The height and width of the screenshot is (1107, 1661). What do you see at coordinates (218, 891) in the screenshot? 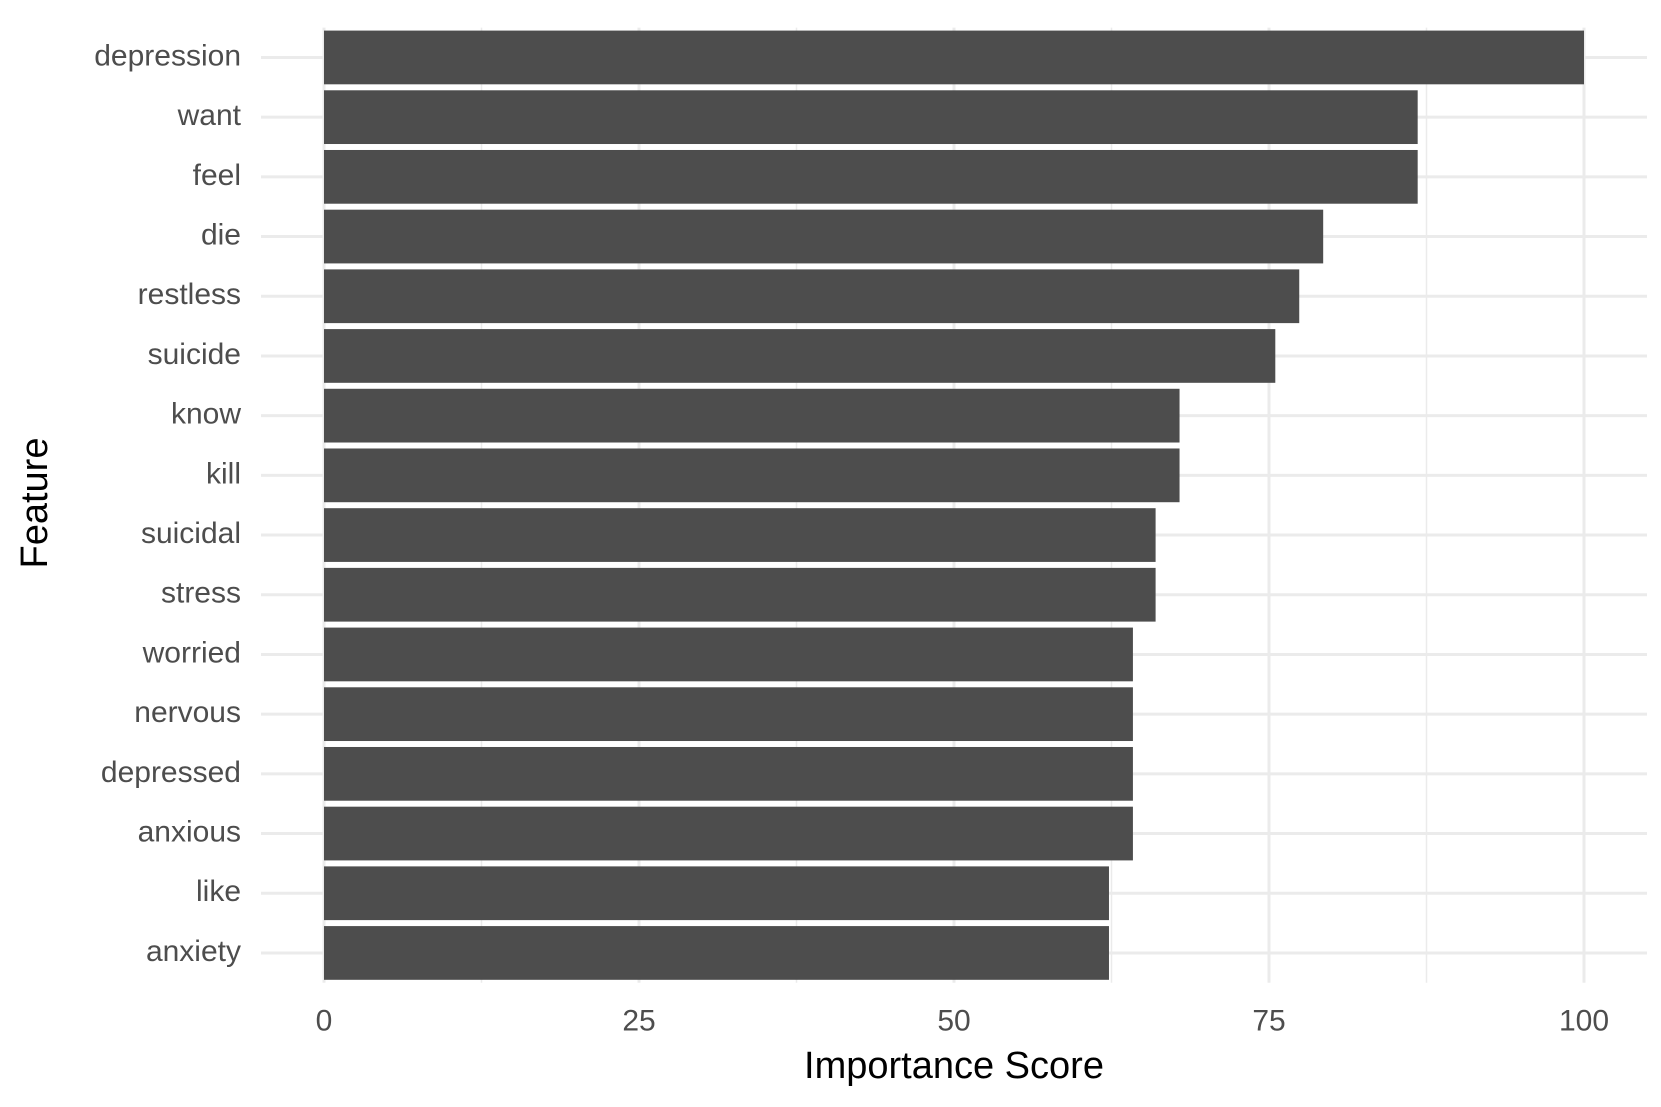
I see `y-tick-label: like` at bounding box center [218, 891].